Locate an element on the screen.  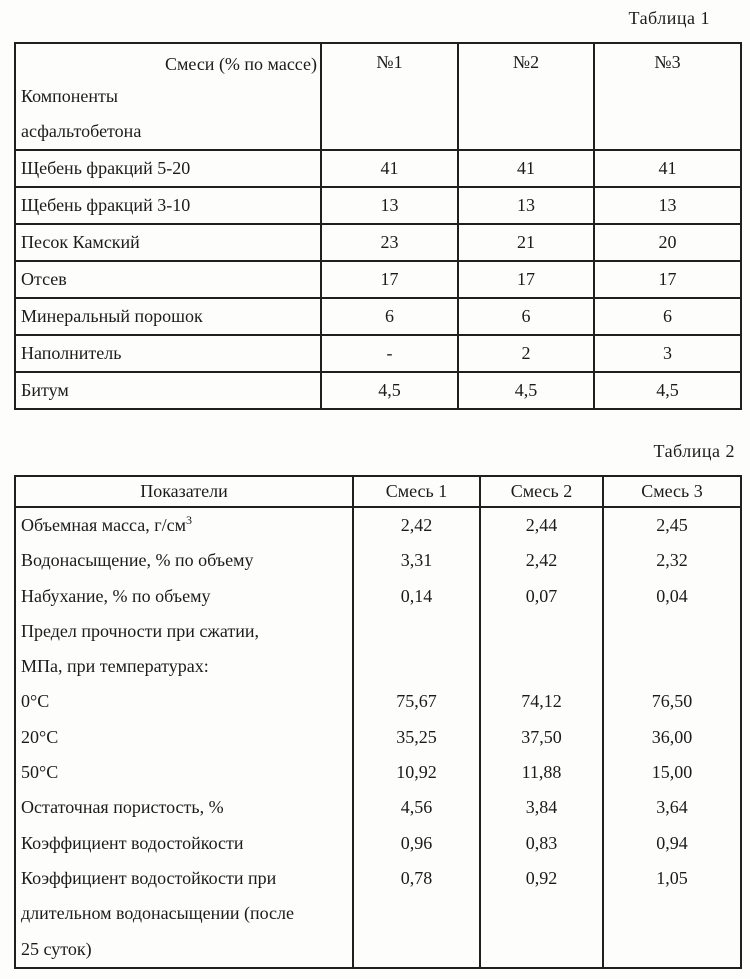
indicator-value: 0,92 is located at coordinates (541, 877).